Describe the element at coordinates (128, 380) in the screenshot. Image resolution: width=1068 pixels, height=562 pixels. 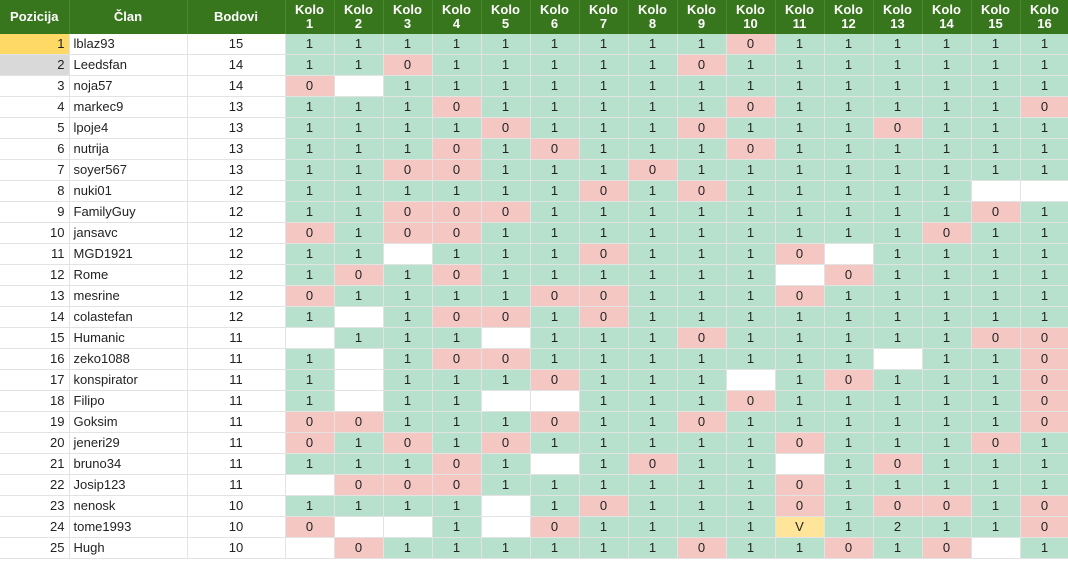
I see `cell-member: konspirator` at that location.